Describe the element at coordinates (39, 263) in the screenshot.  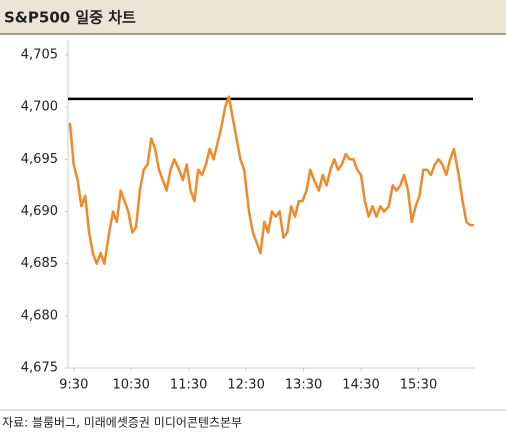
I see `y-tick-label: 4,685` at that location.